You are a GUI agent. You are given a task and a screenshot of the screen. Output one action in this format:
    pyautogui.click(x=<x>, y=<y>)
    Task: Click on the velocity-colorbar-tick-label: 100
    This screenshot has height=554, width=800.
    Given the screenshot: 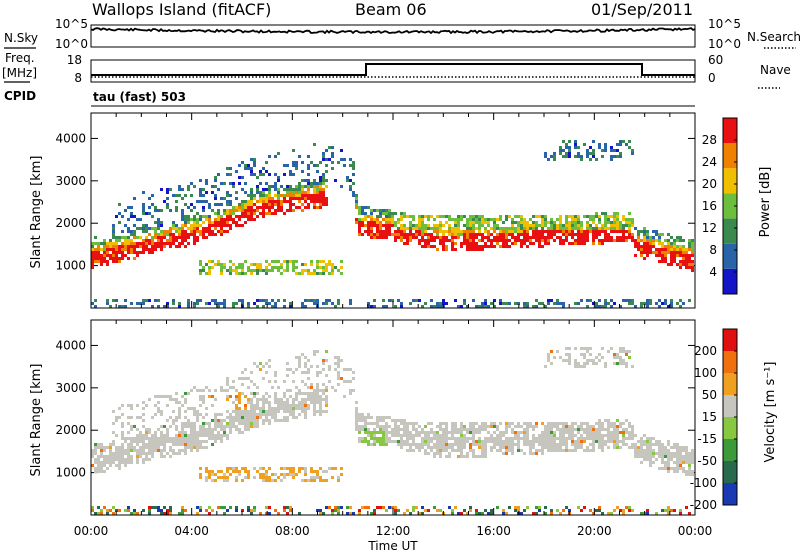 What is the action you would take?
    pyautogui.click(x=705, y=373)
    